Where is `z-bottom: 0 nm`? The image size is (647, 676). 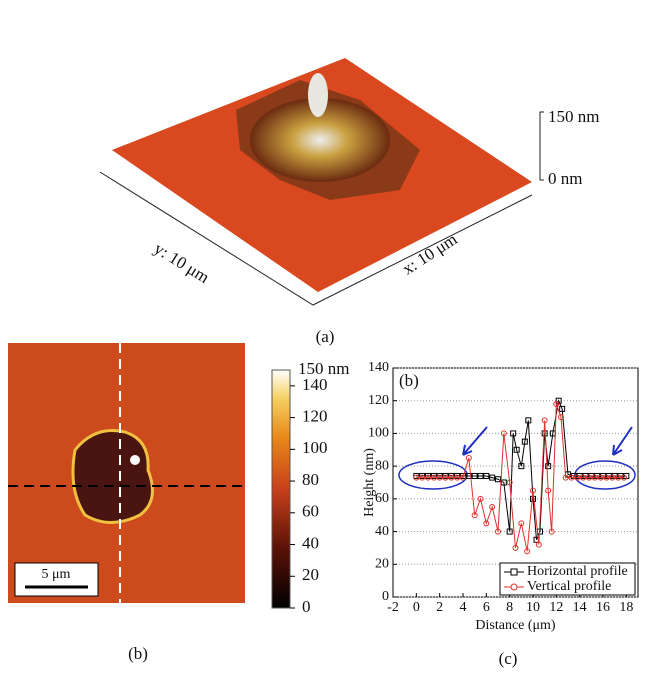 z-bottom: 0 nm is located at coordinates (565, 178).